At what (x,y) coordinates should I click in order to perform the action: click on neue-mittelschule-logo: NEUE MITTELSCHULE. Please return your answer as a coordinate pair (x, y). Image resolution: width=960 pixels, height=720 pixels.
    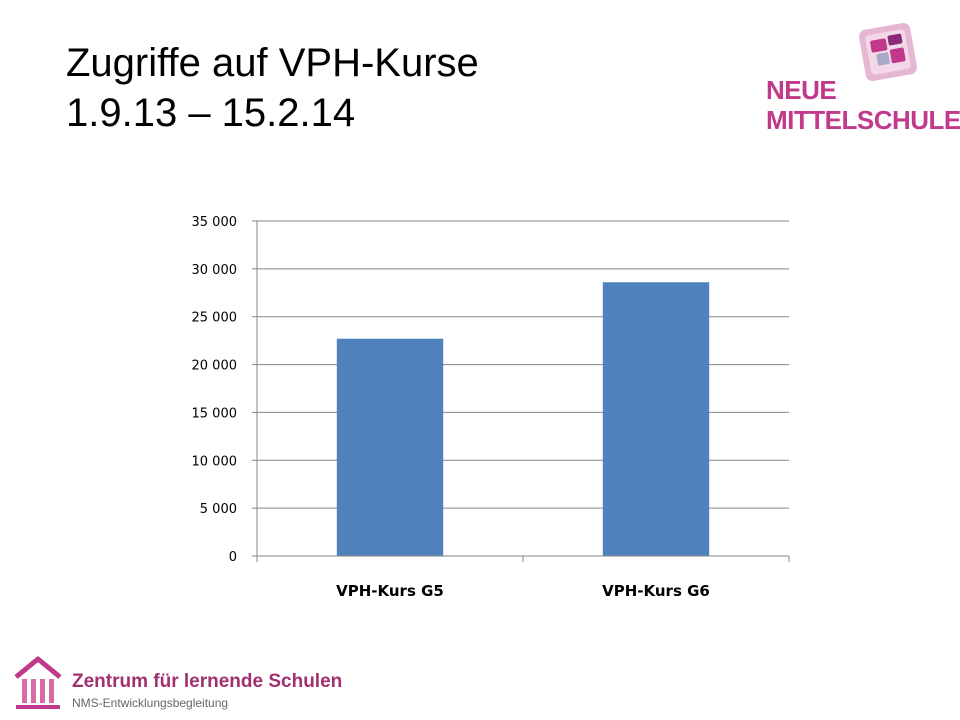
    Looking at the image, I should click on (863, 74).